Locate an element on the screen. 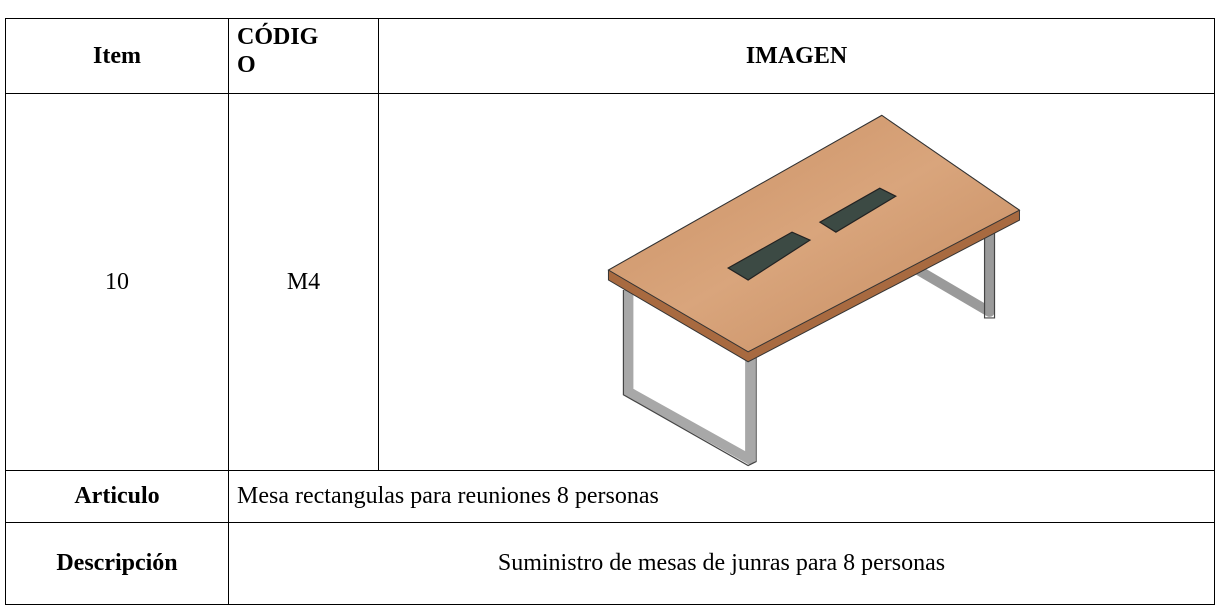  item-code: M4 is located at coordinates (303, 282).